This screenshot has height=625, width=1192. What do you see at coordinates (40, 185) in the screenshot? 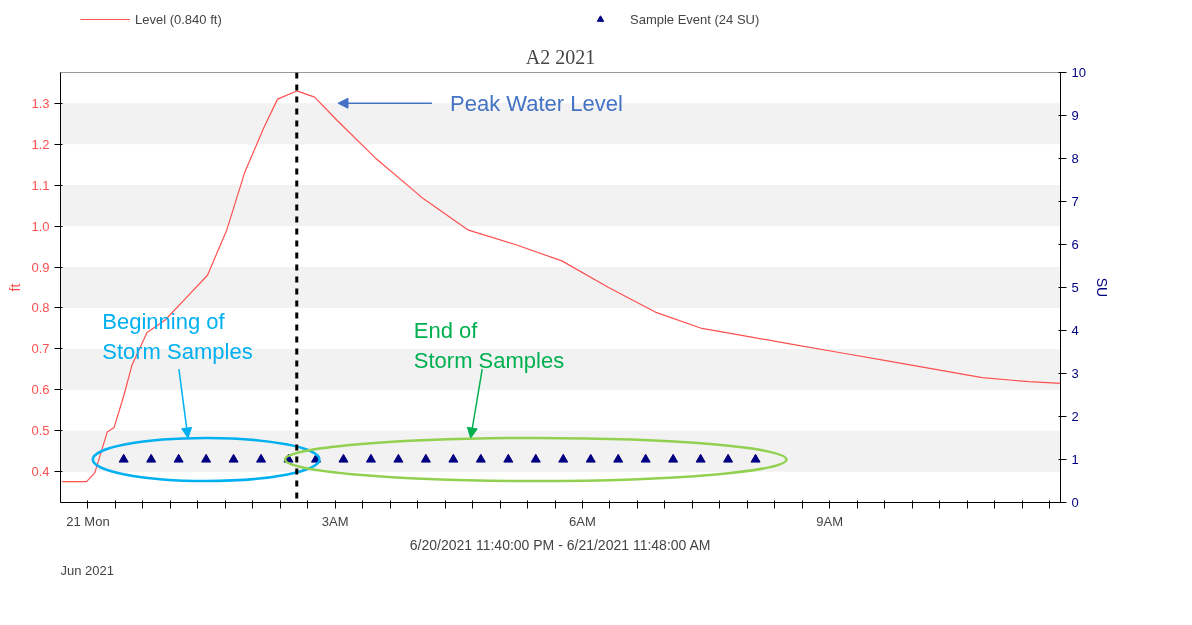
I see `y-tick-label: 1.1` at bounding box center [40, 185].